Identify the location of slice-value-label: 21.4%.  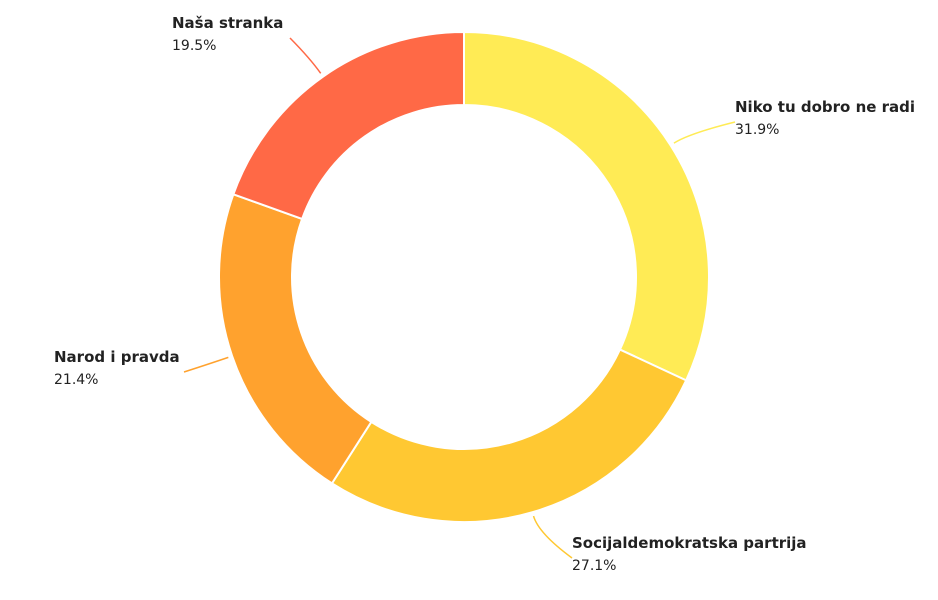
(76, 380).